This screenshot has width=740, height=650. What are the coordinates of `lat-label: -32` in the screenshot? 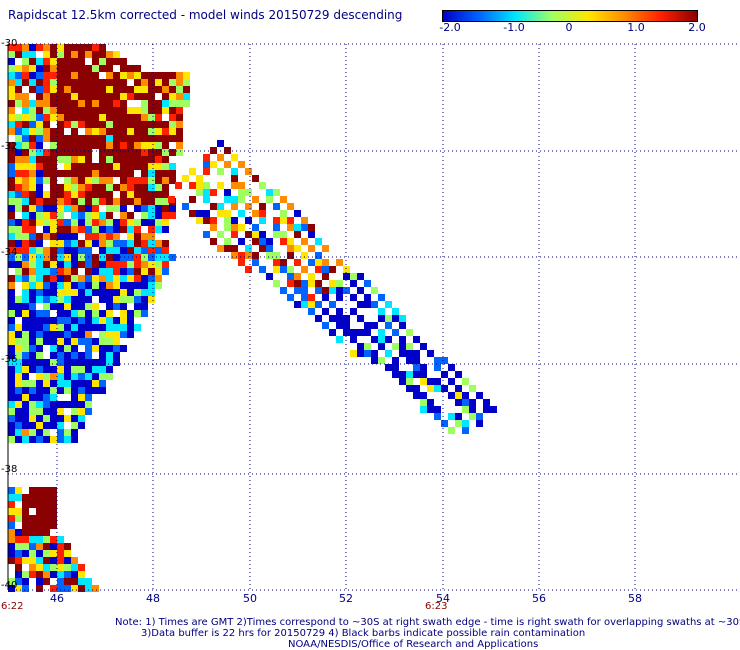 It's located at (9, 146).